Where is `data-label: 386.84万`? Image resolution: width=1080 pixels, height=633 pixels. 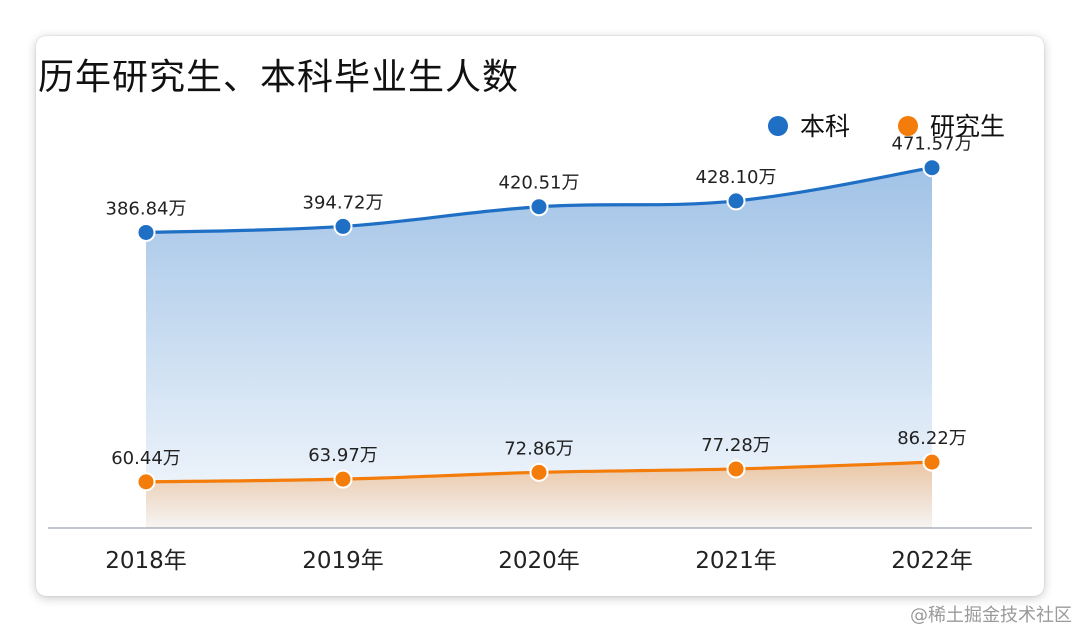 data-label: 386.84万 is located at coordinates (146, 208).